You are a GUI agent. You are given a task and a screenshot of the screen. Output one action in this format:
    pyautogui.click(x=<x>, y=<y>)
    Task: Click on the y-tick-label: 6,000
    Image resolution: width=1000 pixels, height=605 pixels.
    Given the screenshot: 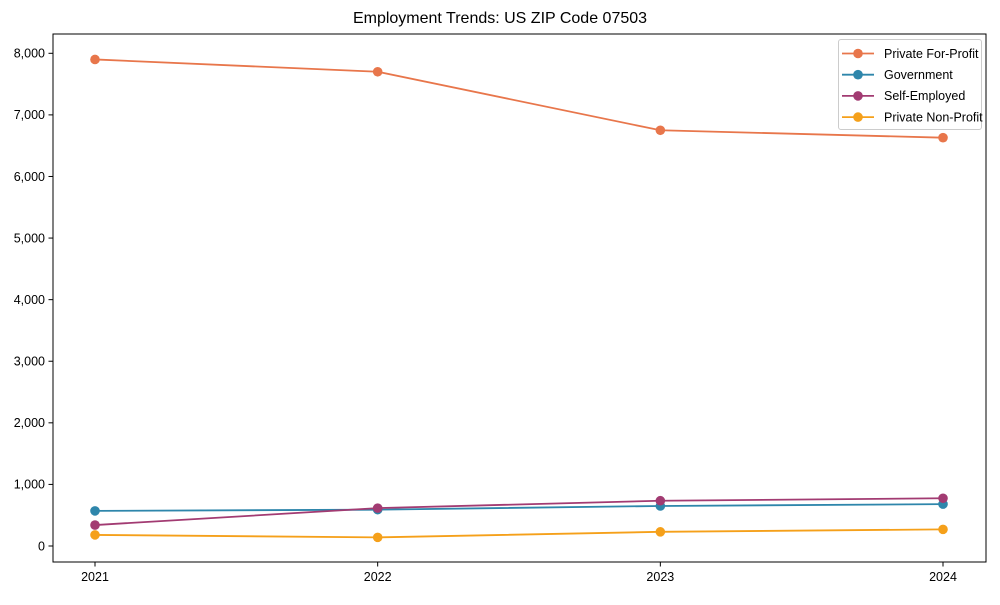 What is the action you would take?
    pyautogui.click(x=29, y=177)
    